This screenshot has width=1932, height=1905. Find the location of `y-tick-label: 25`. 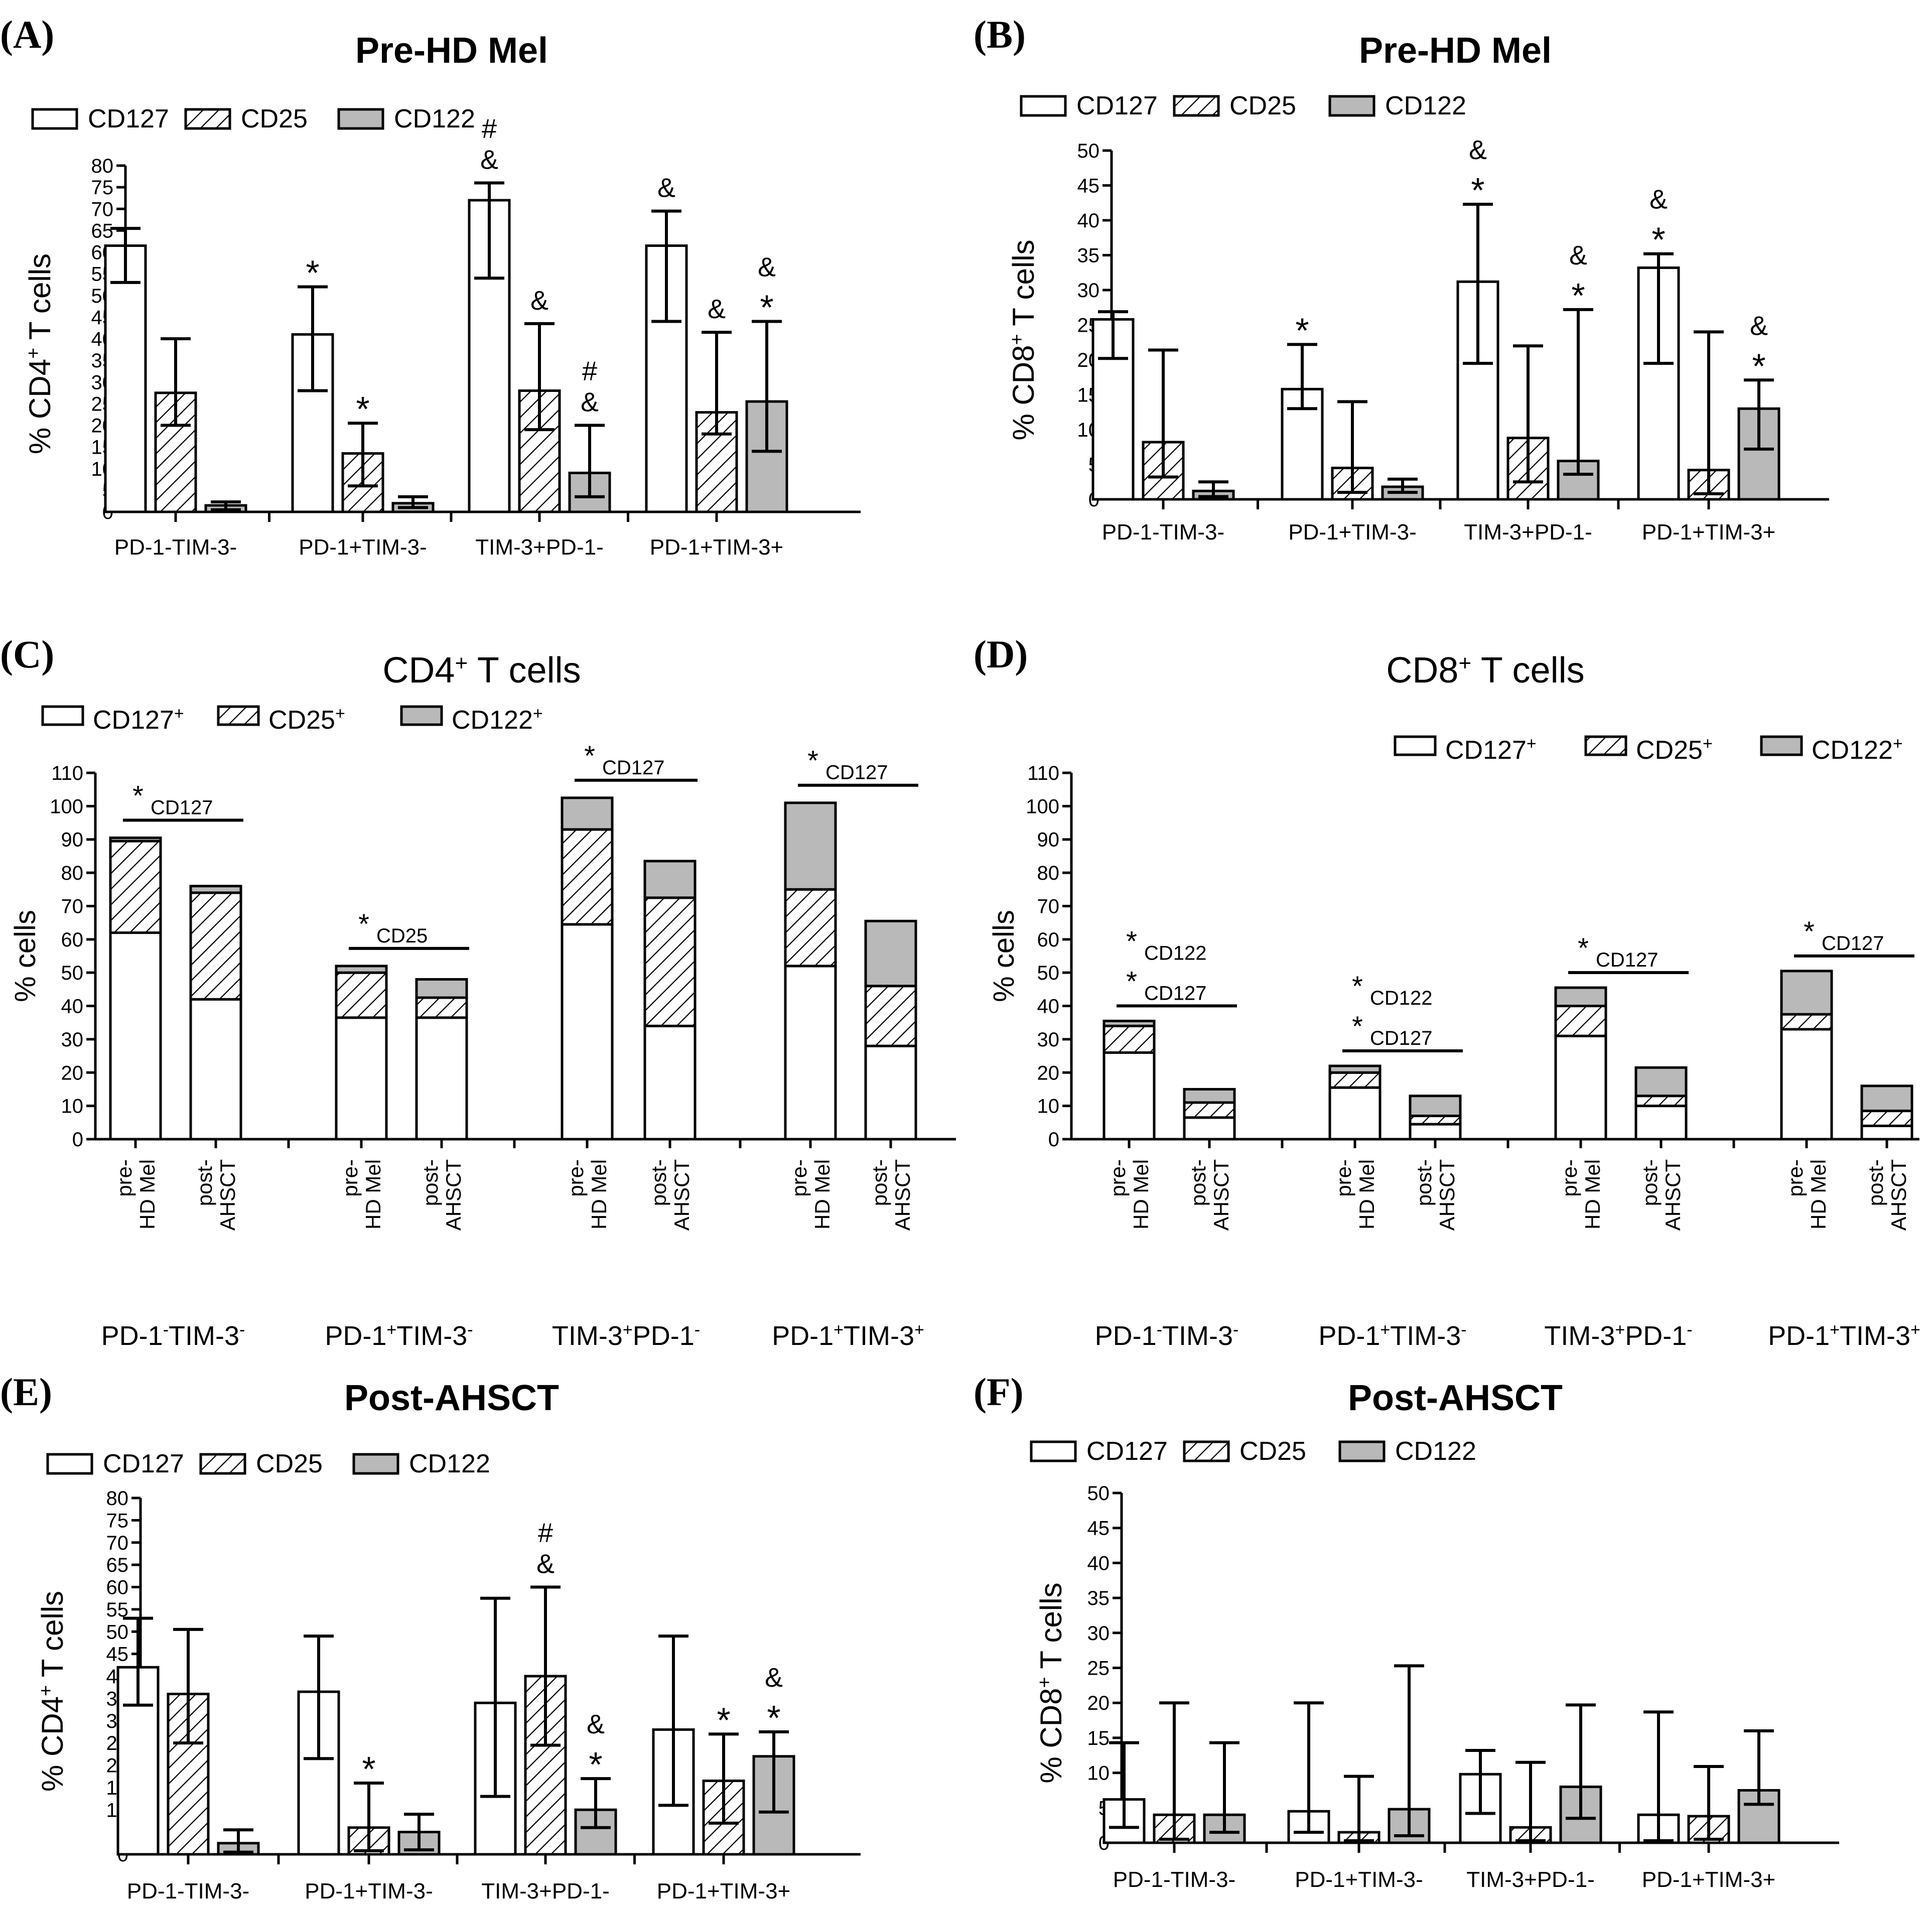

y-tick-label: 25 is located at coordinates (1098, 1669).